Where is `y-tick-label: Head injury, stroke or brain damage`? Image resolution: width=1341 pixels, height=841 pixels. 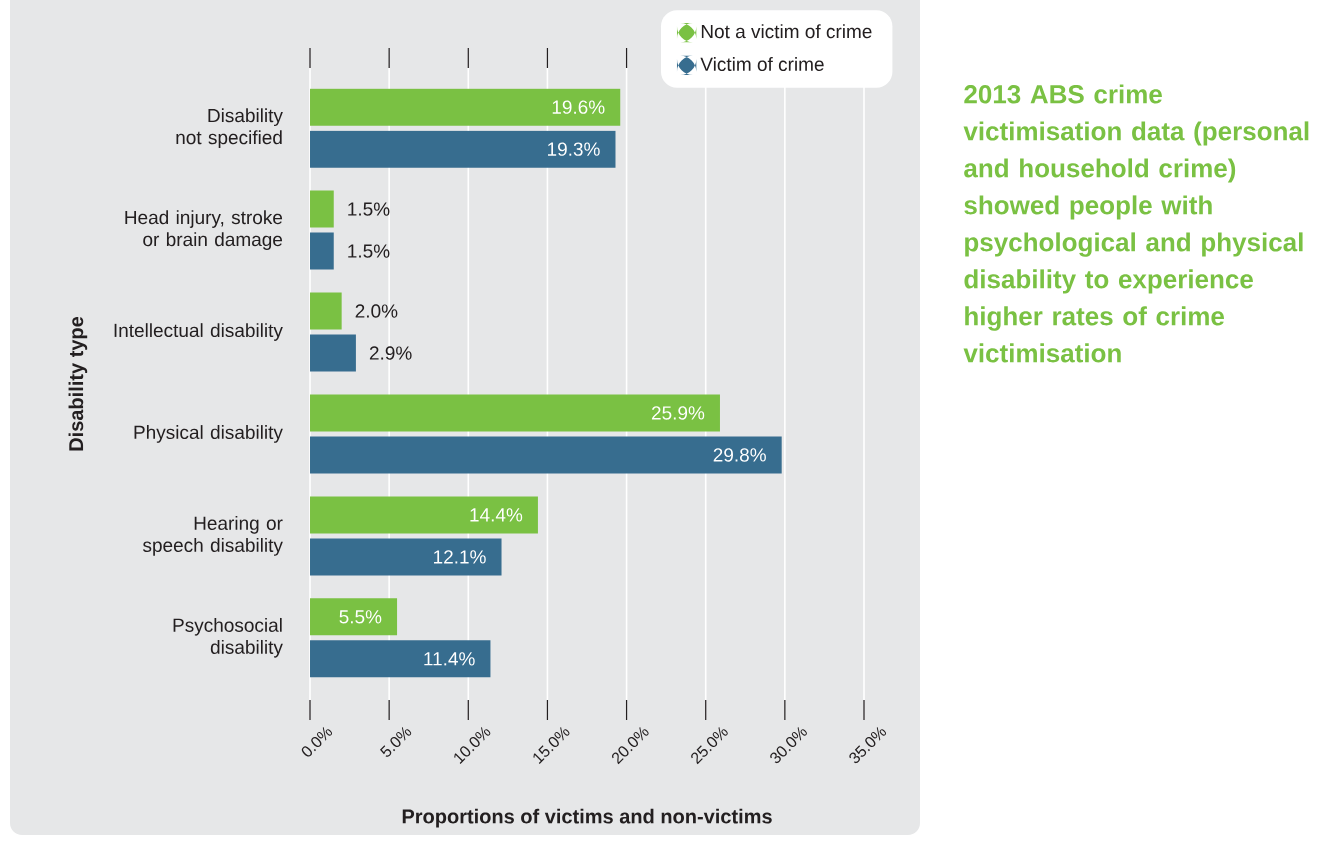
y-tick-label: Head injury, stroke or brain damage is located at coordinates (204, 230).